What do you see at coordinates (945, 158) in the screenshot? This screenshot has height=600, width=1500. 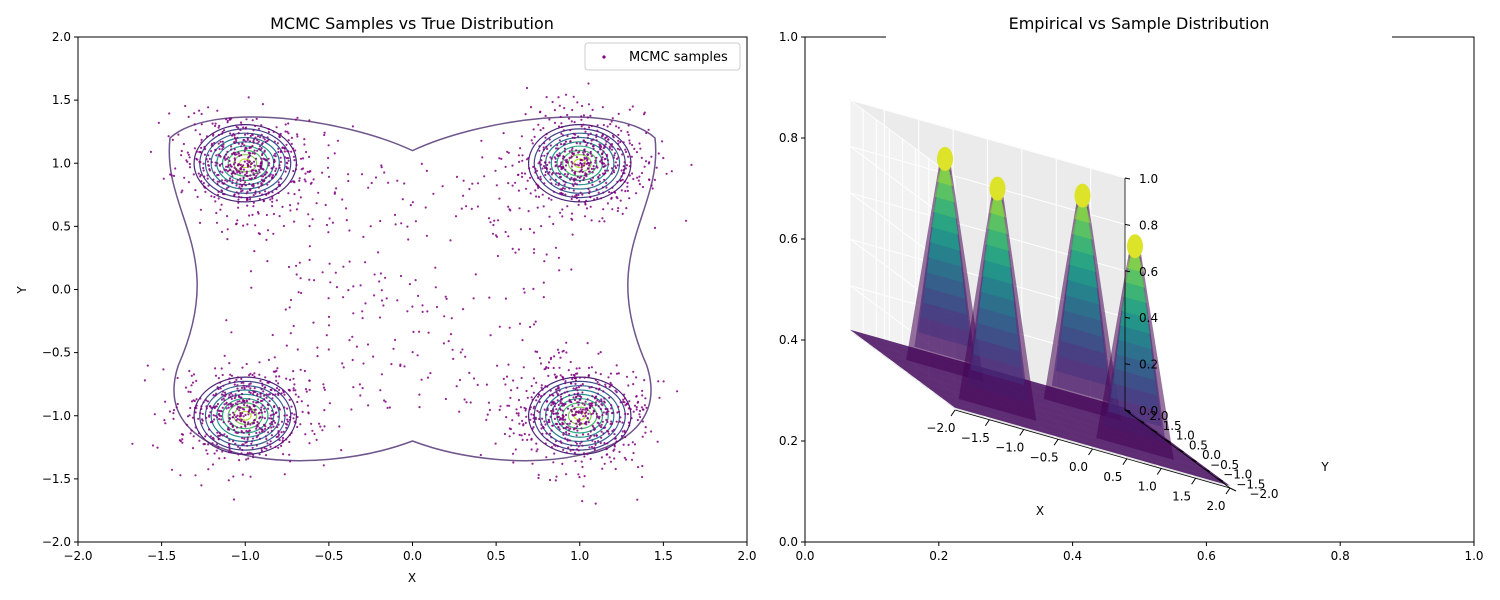 I see `surface-peak-cap` at bounding box center [945, 158].